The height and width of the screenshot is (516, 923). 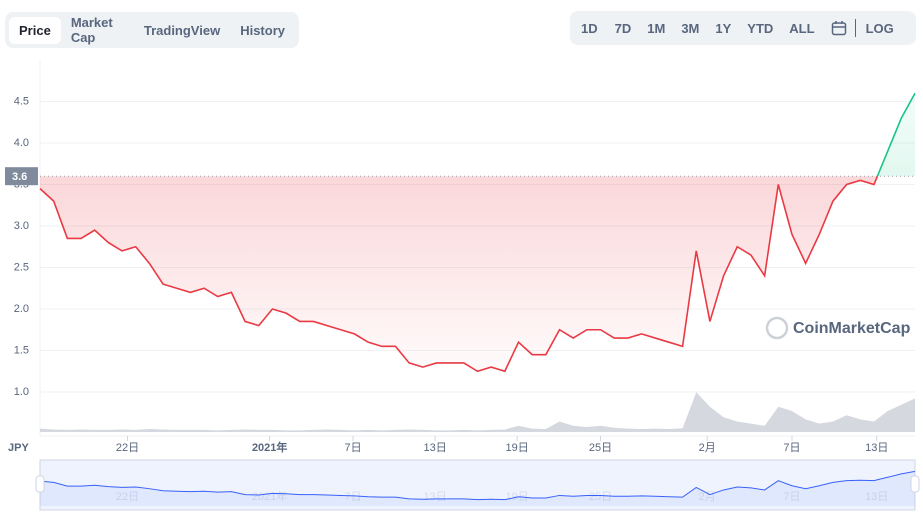 I want to click on calendar-icon, so click(x=839, y=28).